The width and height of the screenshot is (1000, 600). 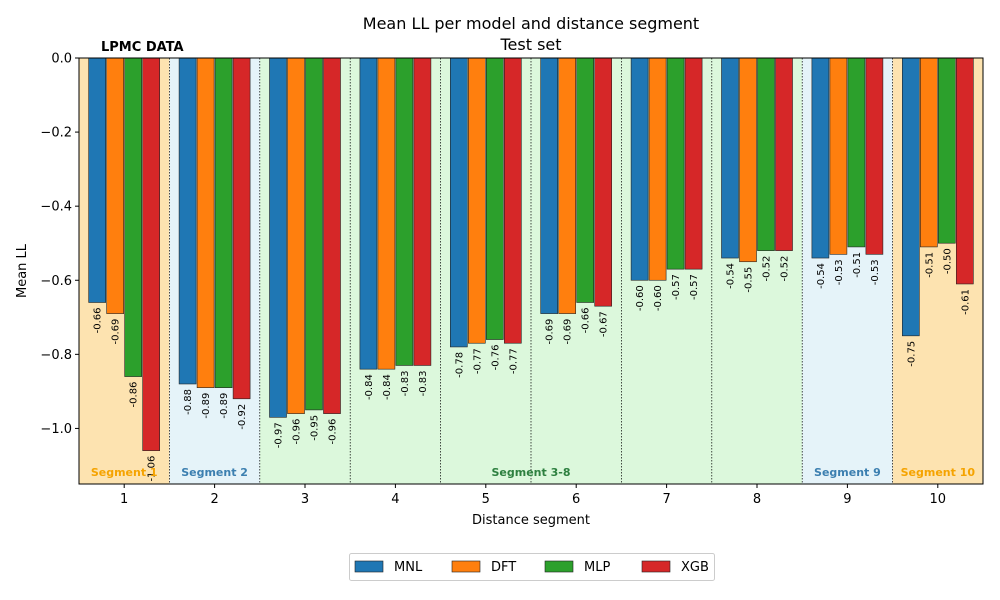 I want to click on bar-value-label: -0.67, so click(x=604, y=324).